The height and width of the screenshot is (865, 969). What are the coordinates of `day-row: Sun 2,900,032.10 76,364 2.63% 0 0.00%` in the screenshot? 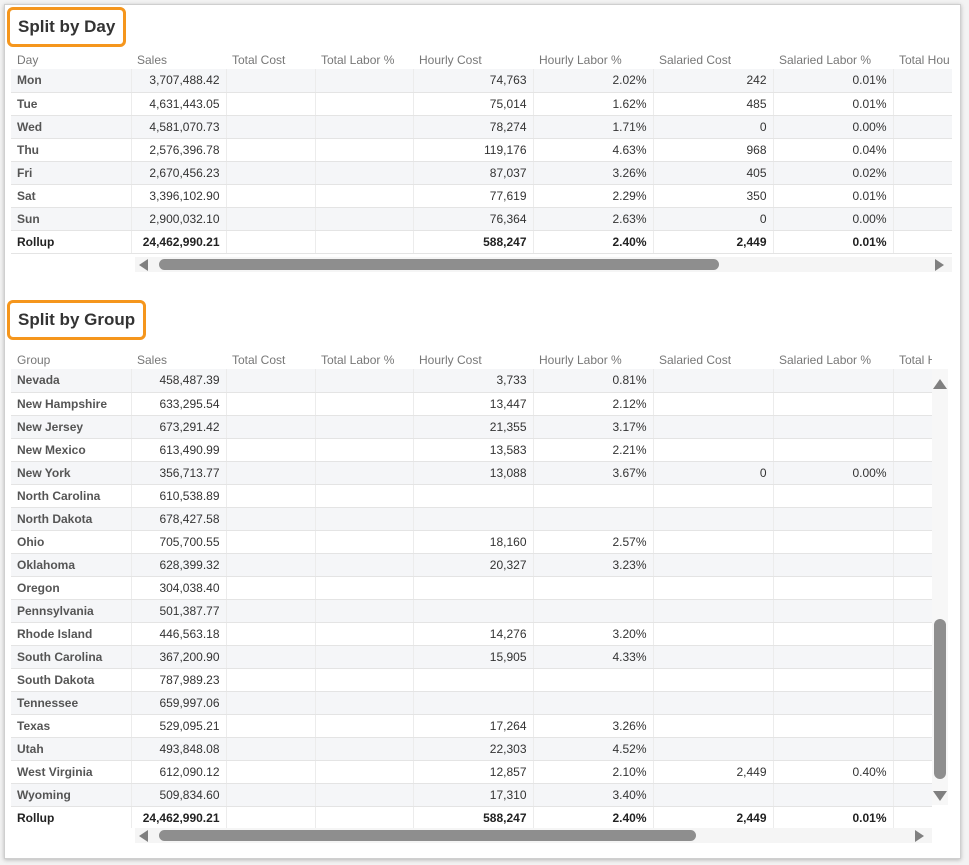 It's located at (481, 219).